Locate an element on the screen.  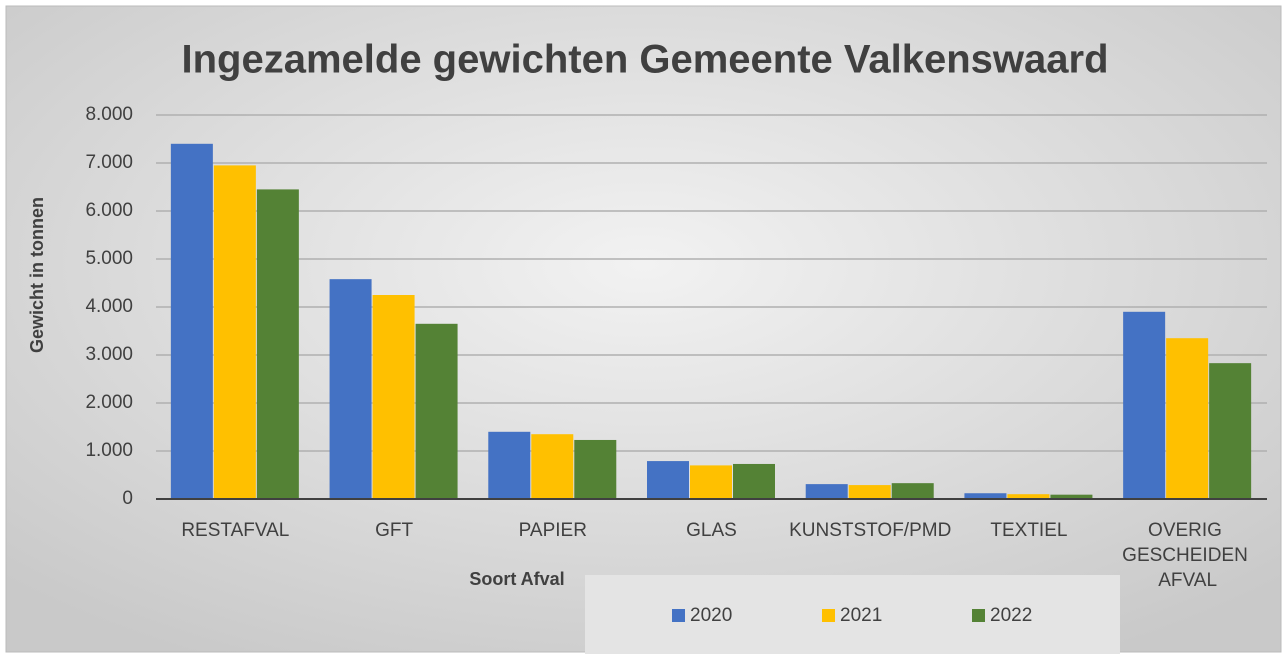
y-tick-label: 8.000 is located at coordinates (109, 114).